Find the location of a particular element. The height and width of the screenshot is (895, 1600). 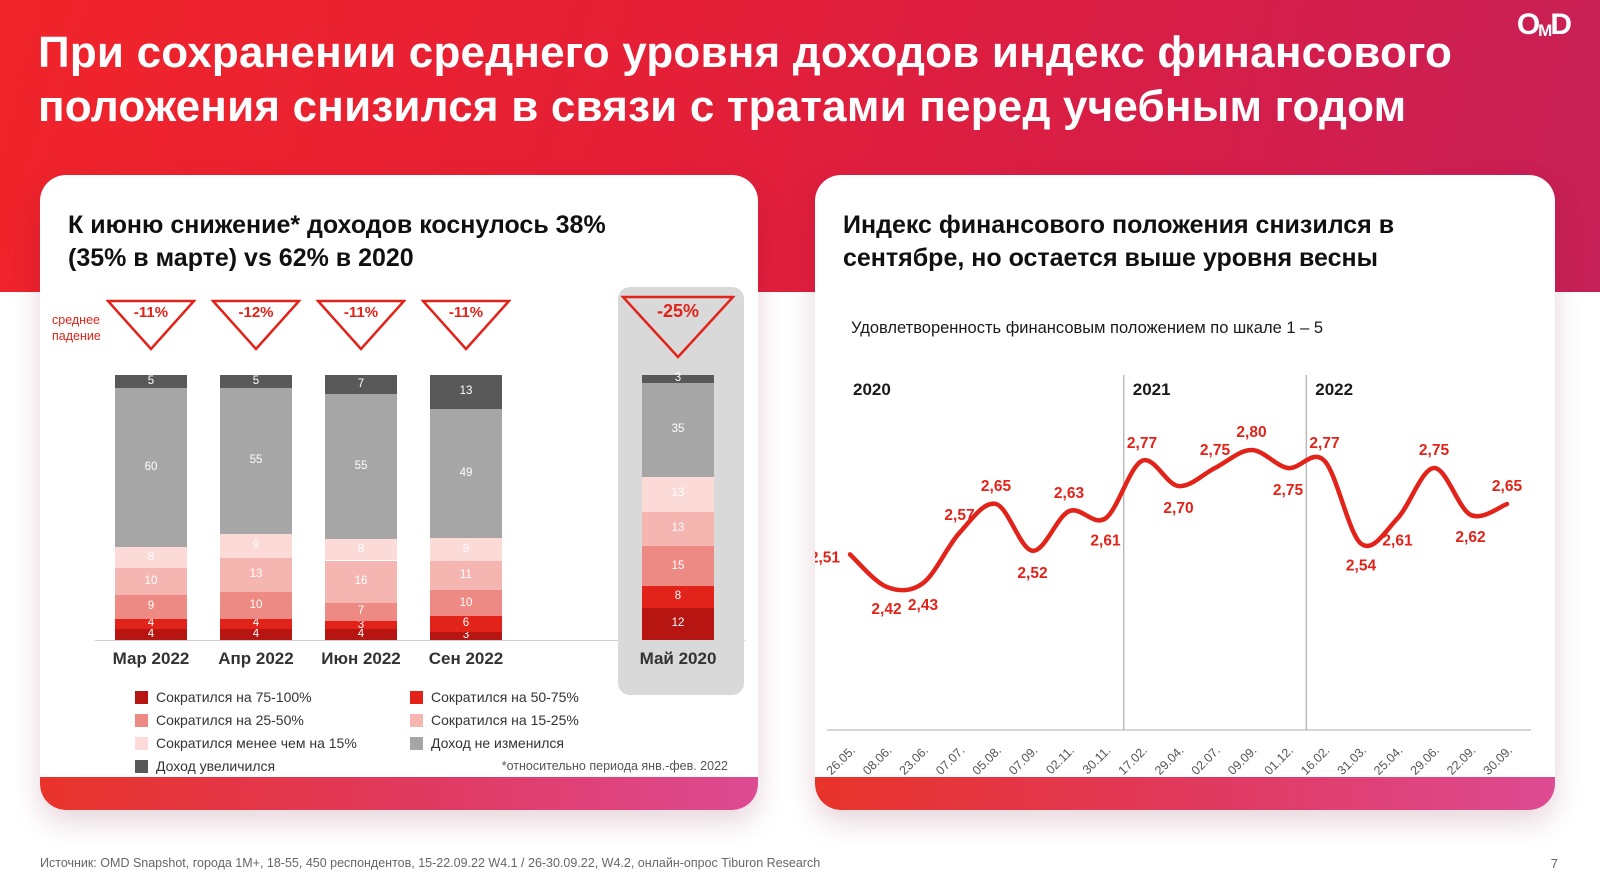

legend-label: Сократился на 25-50% is located at coordinates (230, 720).